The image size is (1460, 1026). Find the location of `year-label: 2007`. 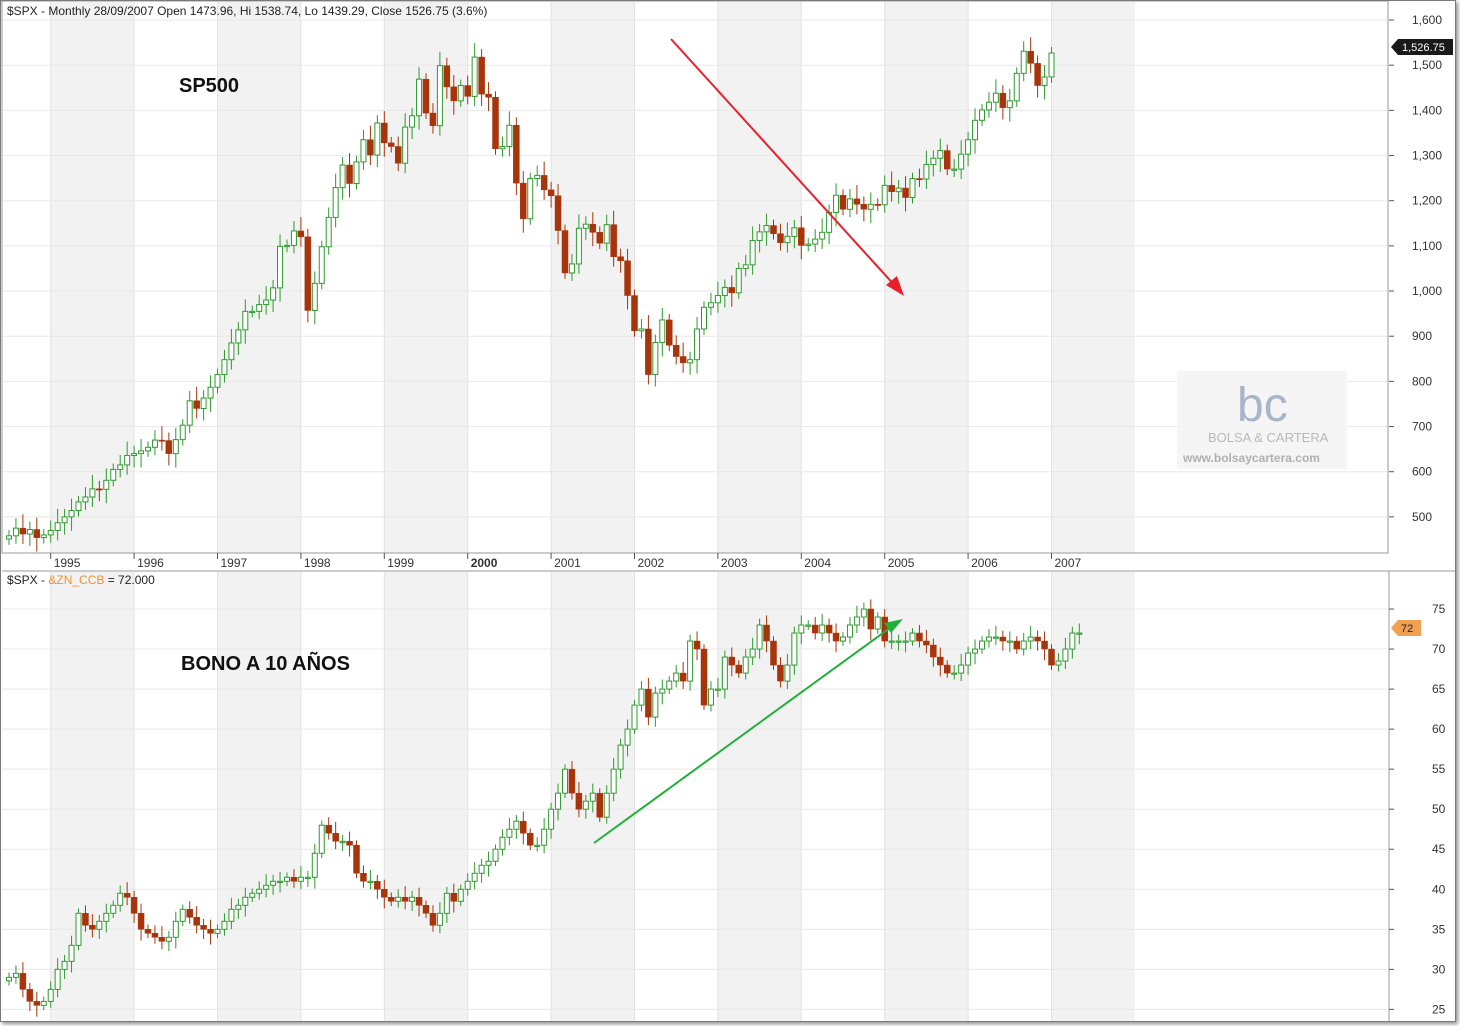

year-label: 2007 is located at coordinates (1068, 563).